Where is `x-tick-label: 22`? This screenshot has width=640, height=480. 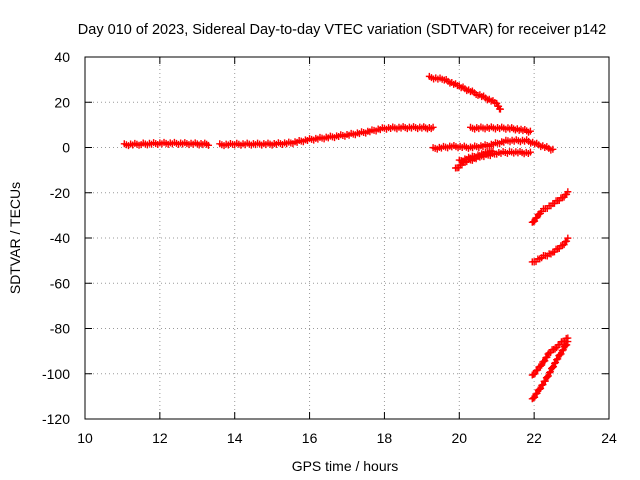
x-tick-label: 22 is located at coordinates (534, 438).